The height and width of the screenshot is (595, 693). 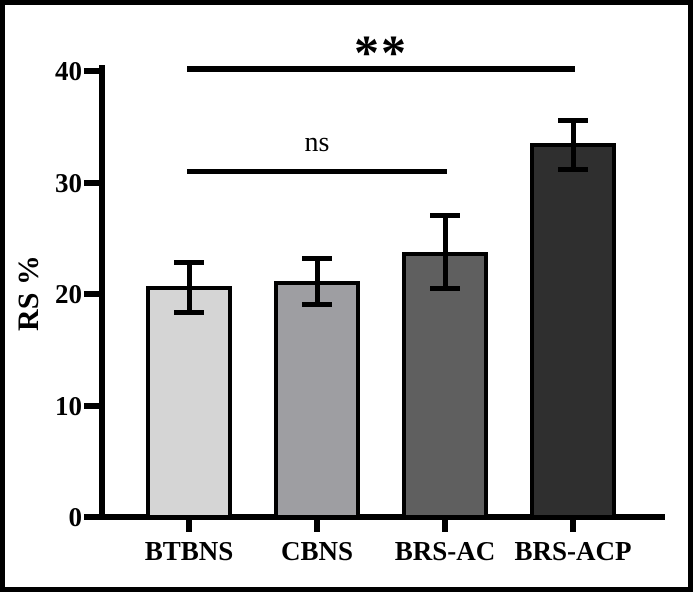 I want to click on x-tick-label-cbns: CBNS, so click(x=317, y=551).